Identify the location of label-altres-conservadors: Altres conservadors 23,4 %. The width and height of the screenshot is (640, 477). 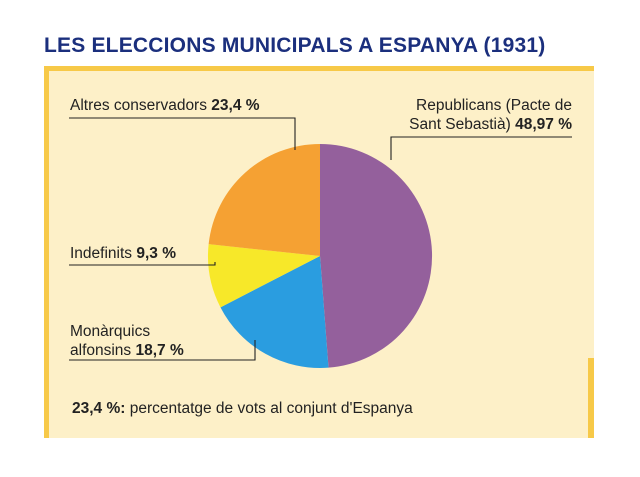
(165, 105).